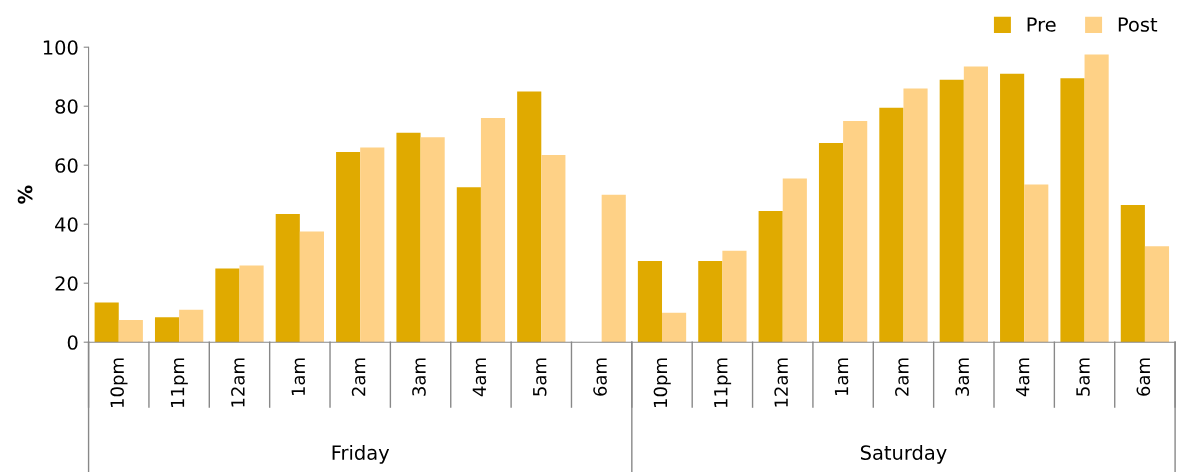  I want to click on y-axis-title: %, so click(25, 194).